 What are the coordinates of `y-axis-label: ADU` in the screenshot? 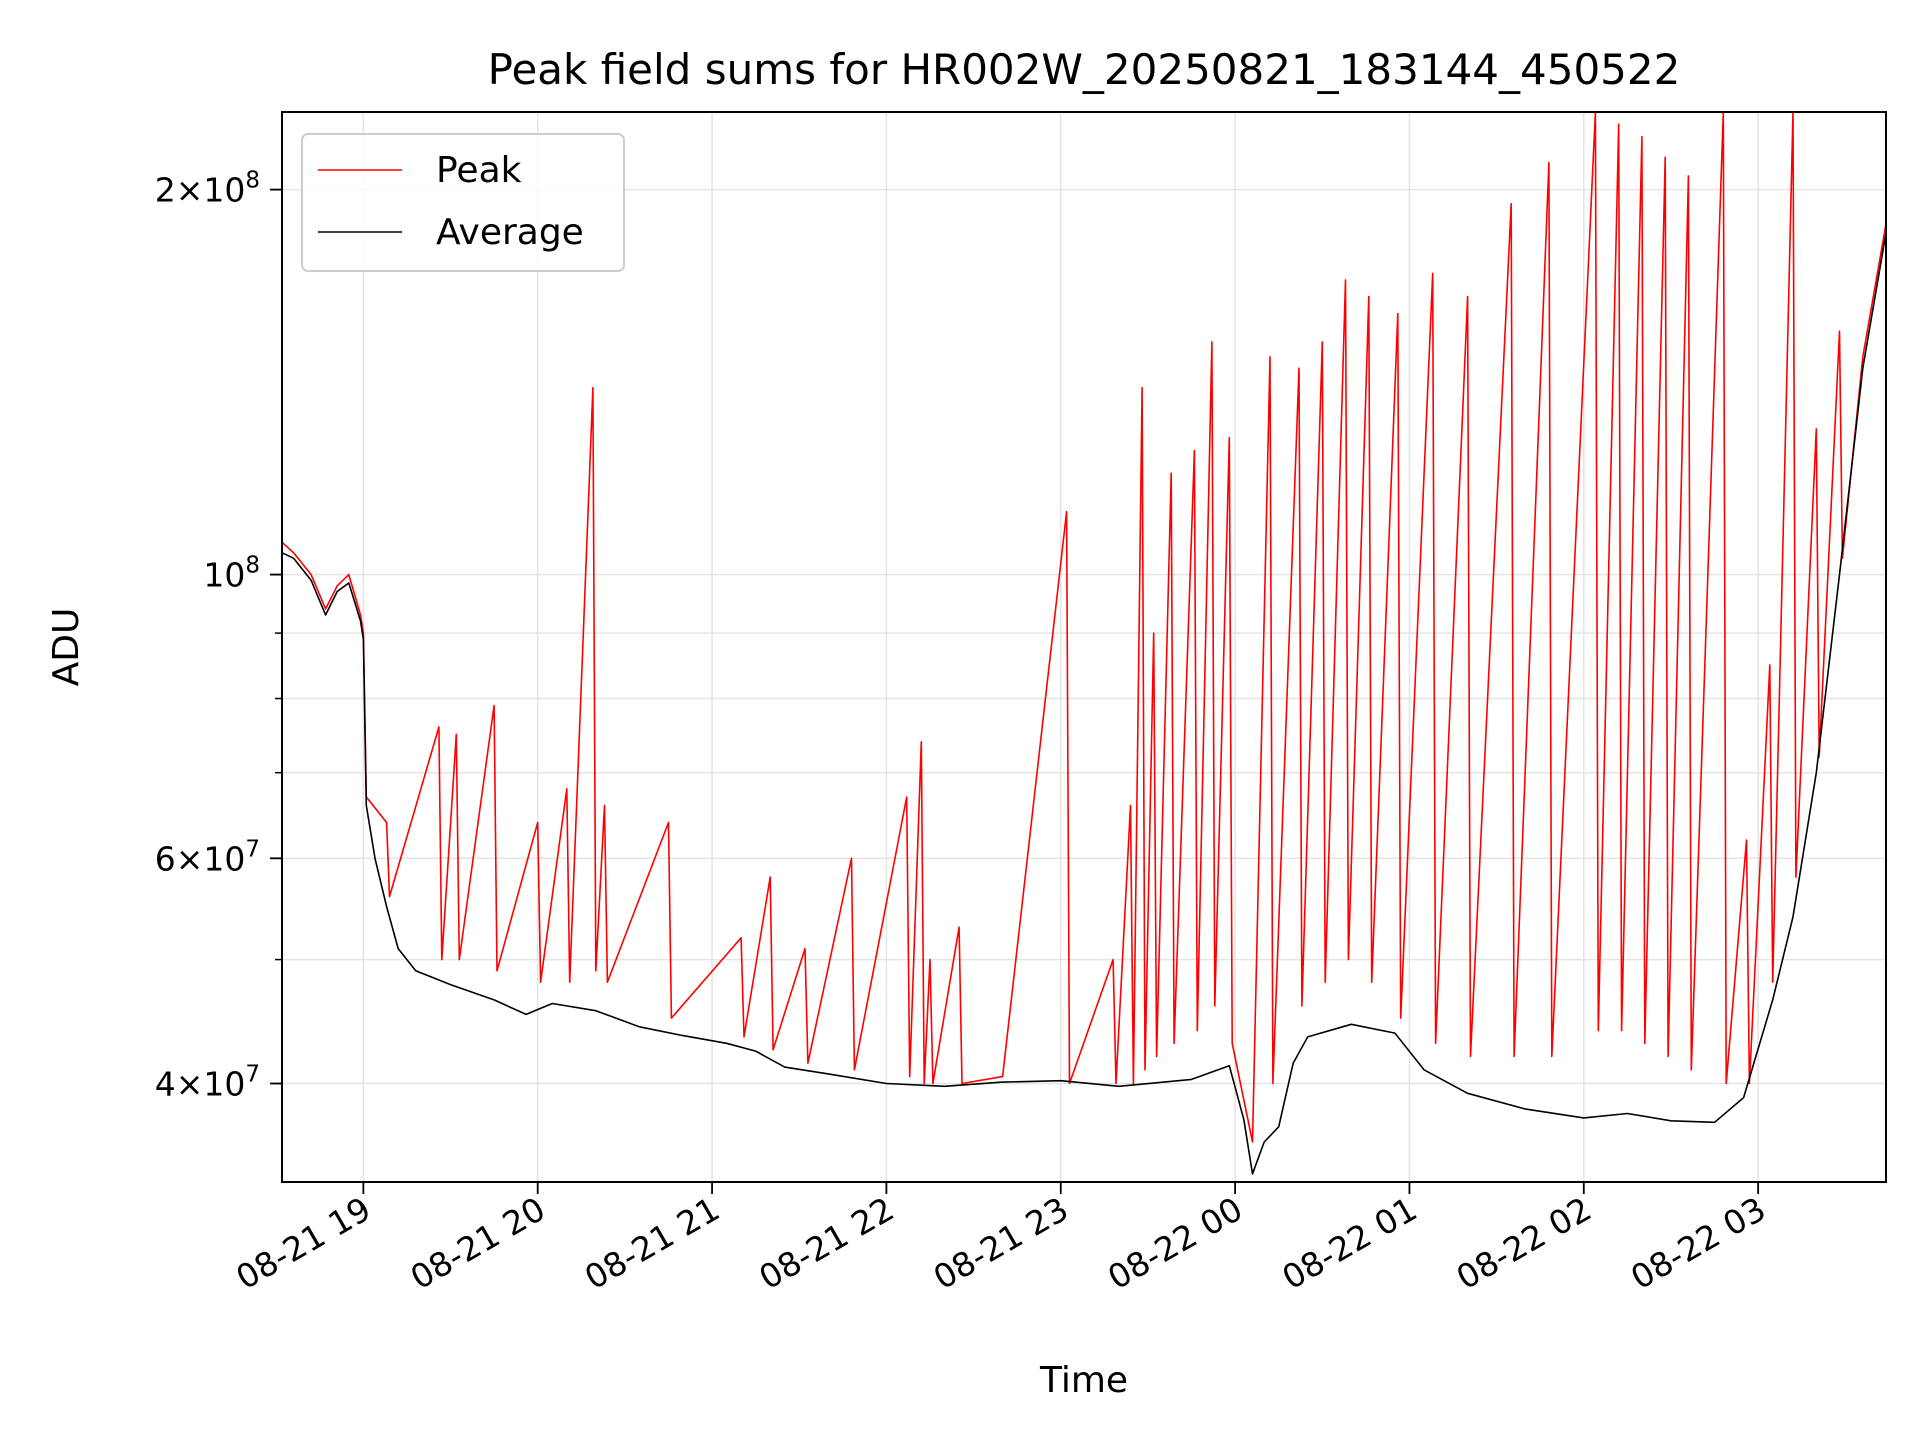 It's located at (66, 647).